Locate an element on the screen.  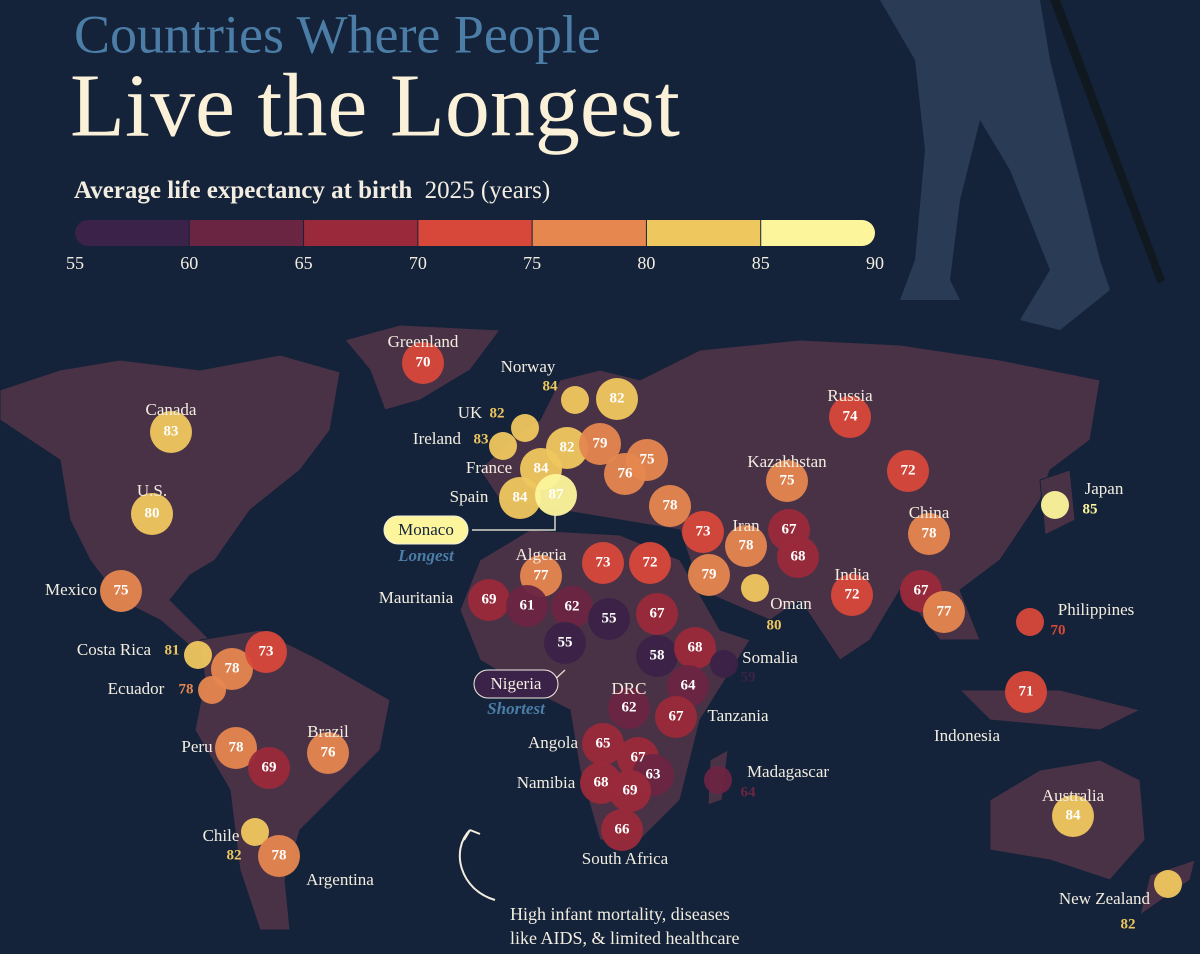
value-label: 58 is located at coordinates (657, 655).